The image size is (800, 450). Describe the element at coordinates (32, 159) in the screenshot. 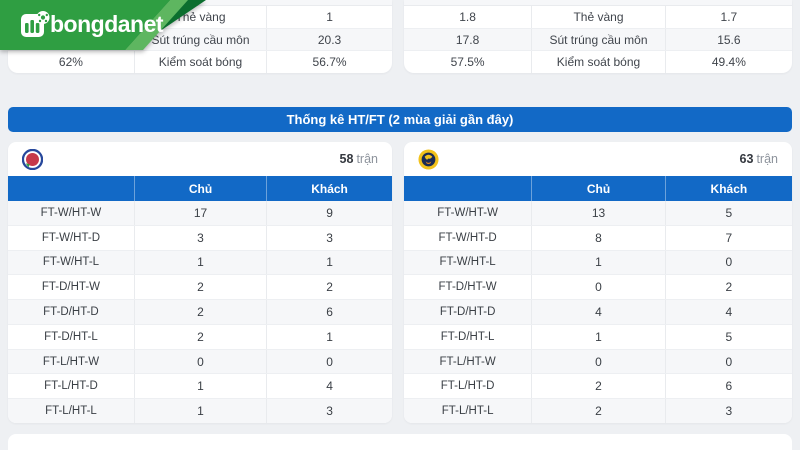

I see `home-team-logo-icon` at that location.